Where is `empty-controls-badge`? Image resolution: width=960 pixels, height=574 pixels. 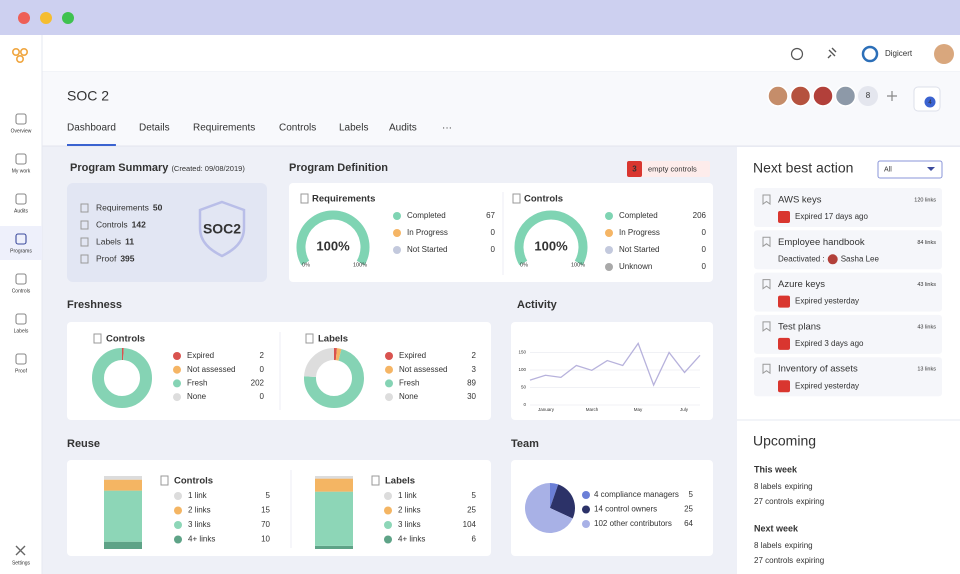 empty-controls-badge is located at coordinates (668, 169).